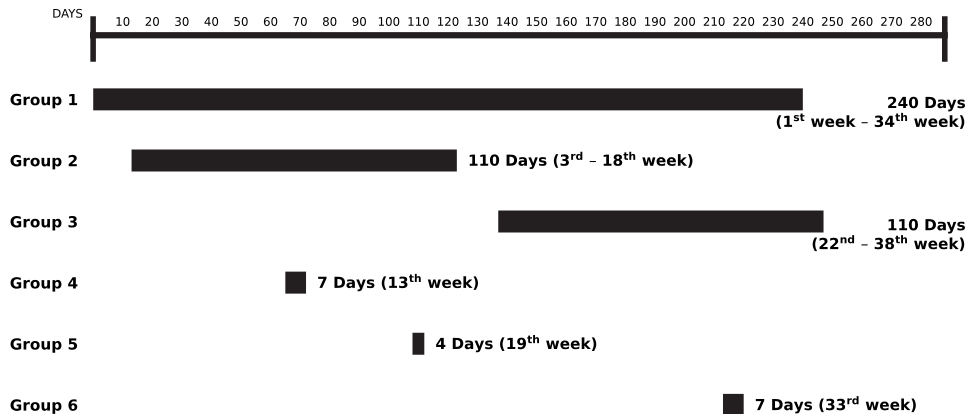 The width and height of the screenshot is (970, 414). Describe the element at coordinates (300, 21) in the screenshot. I see `x-tick-label: 70` at that location.